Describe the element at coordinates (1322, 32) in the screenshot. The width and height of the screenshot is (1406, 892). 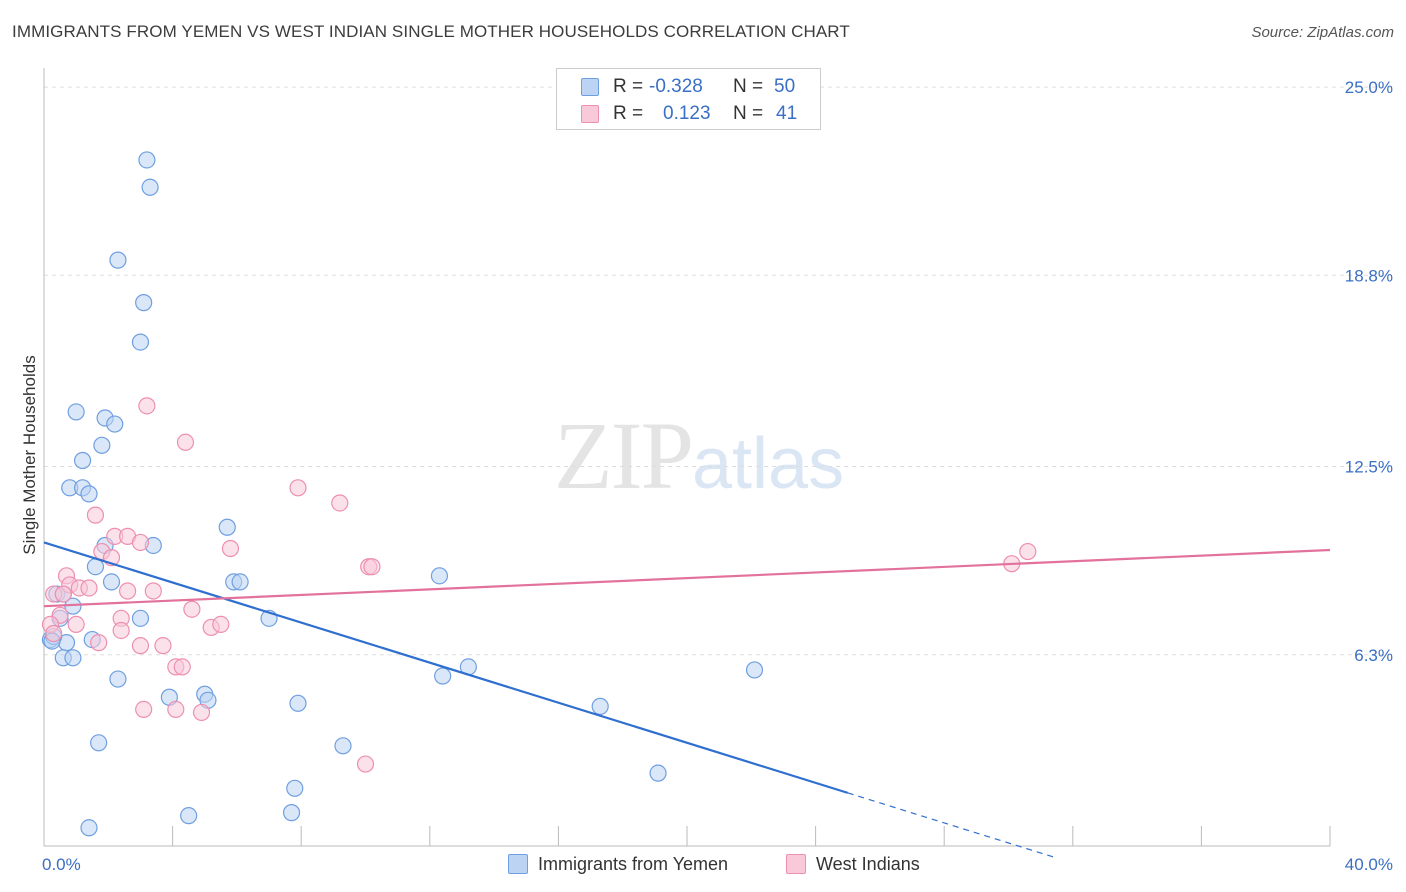
I see `chart-source: Source: ZipAtlas.com` at that location.